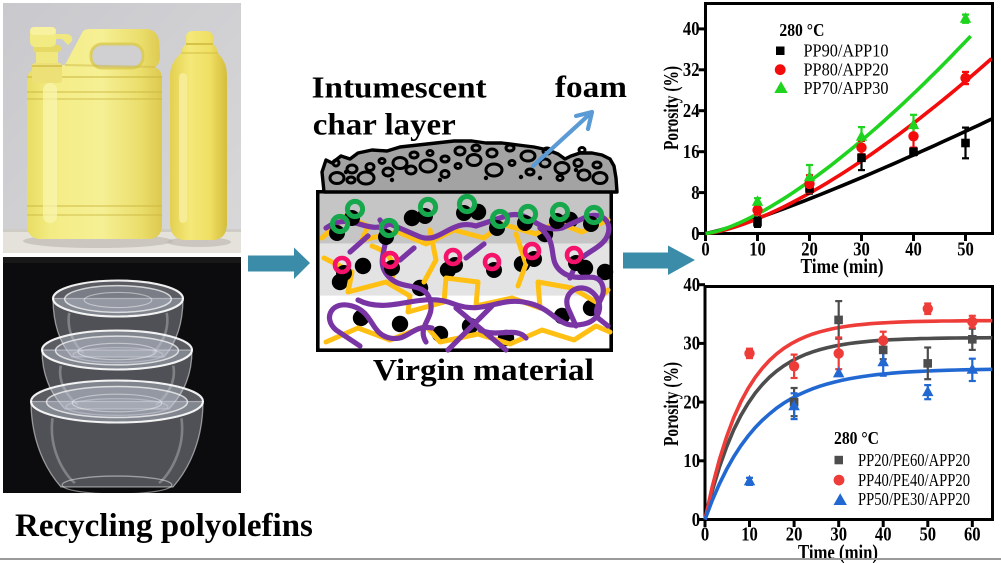 The width and height of the screenshot is (1001, 563). I want to click on svg-text: PP80/APP20, so click(846, 70).